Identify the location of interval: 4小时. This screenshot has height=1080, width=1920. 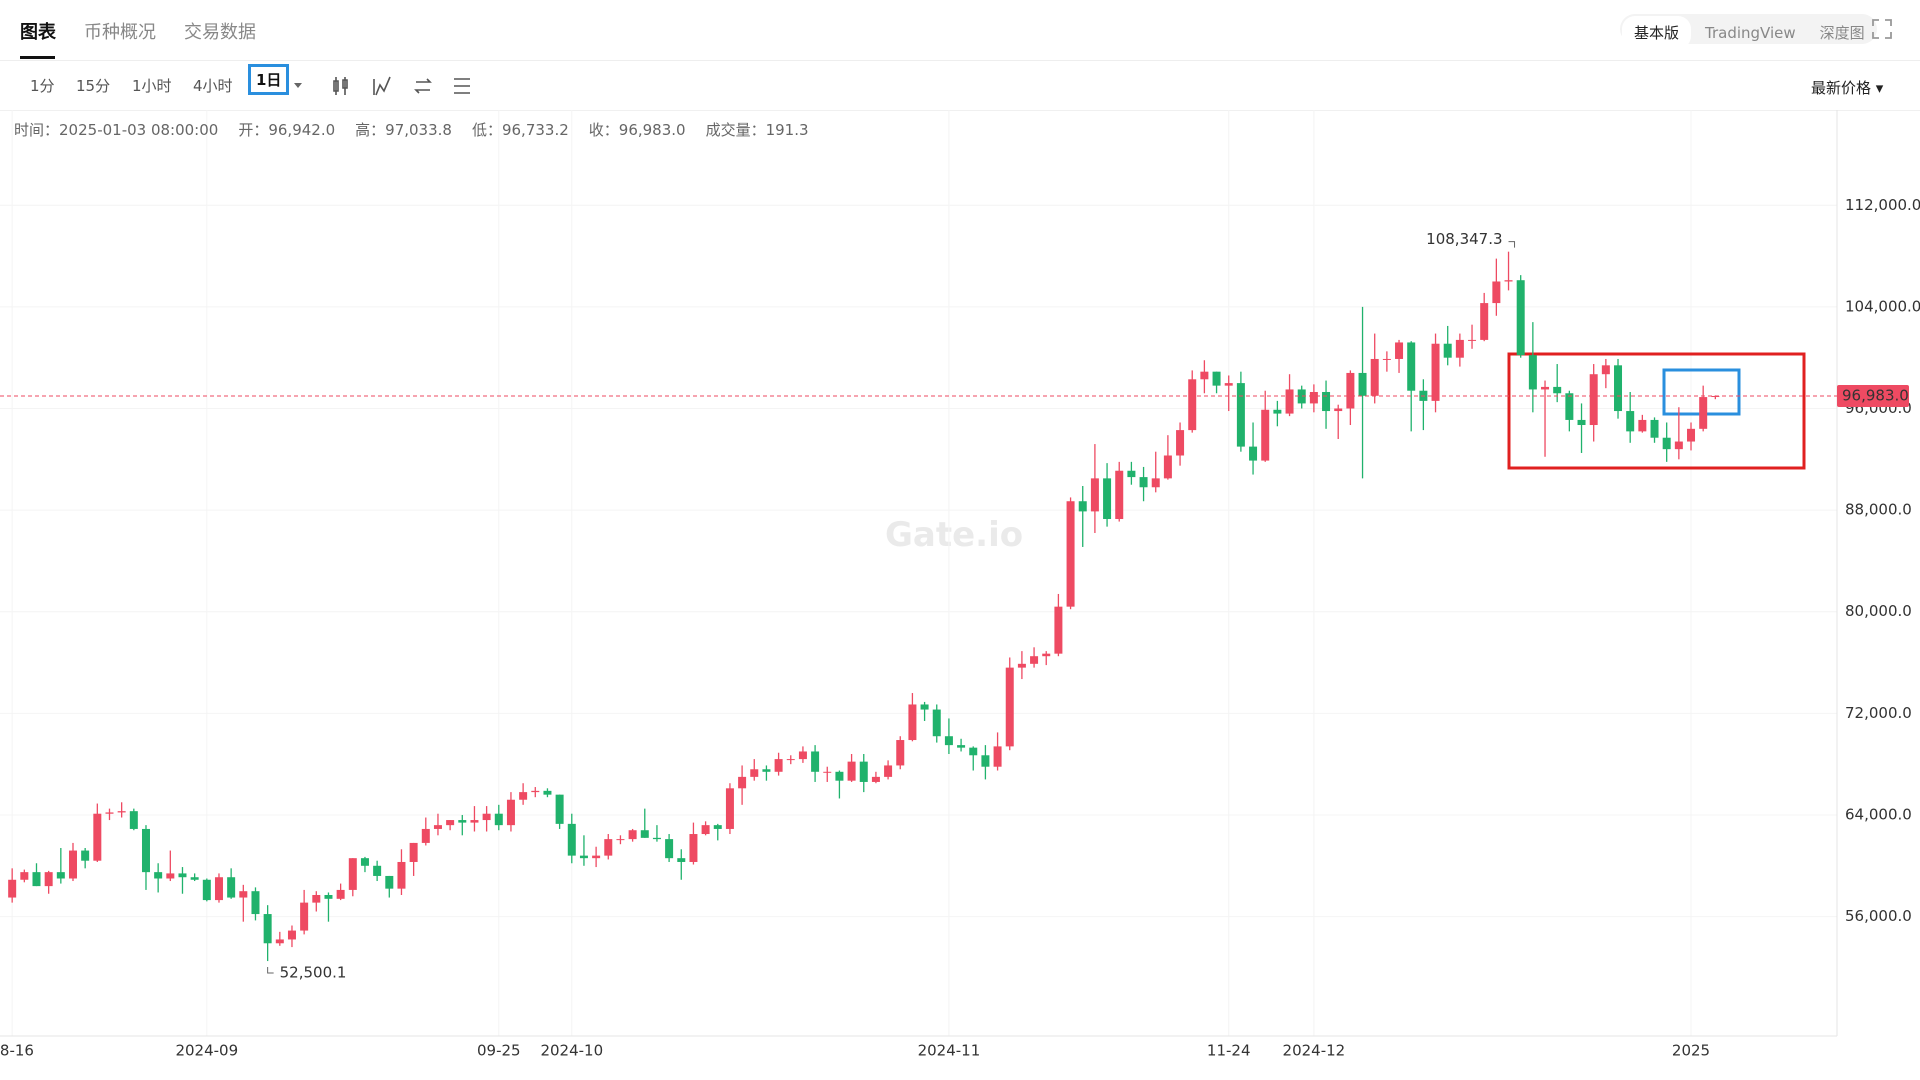
(213, 86).